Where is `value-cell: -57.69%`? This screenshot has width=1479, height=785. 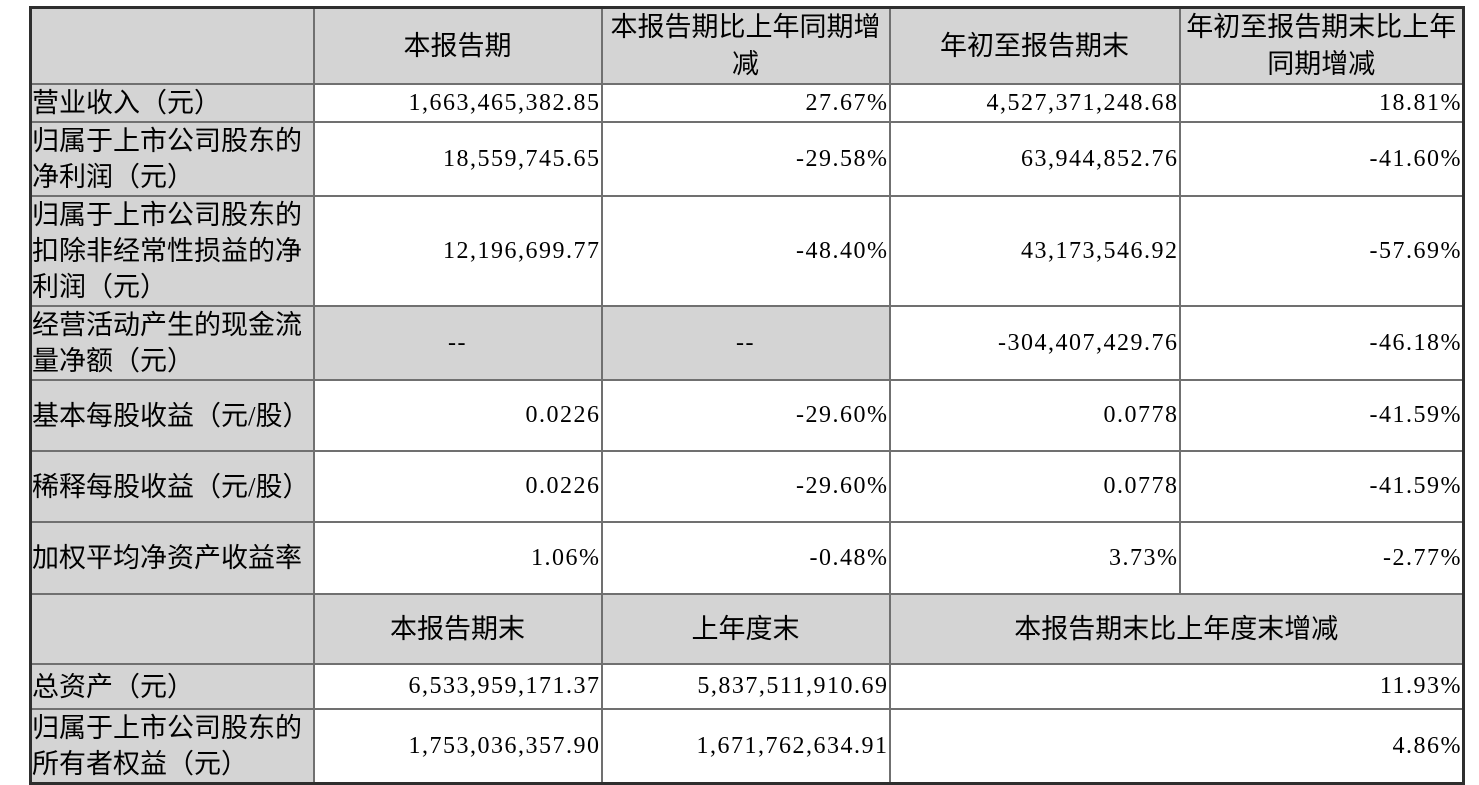
value-cell: -57.69% is located at coordinates (1321, 251).